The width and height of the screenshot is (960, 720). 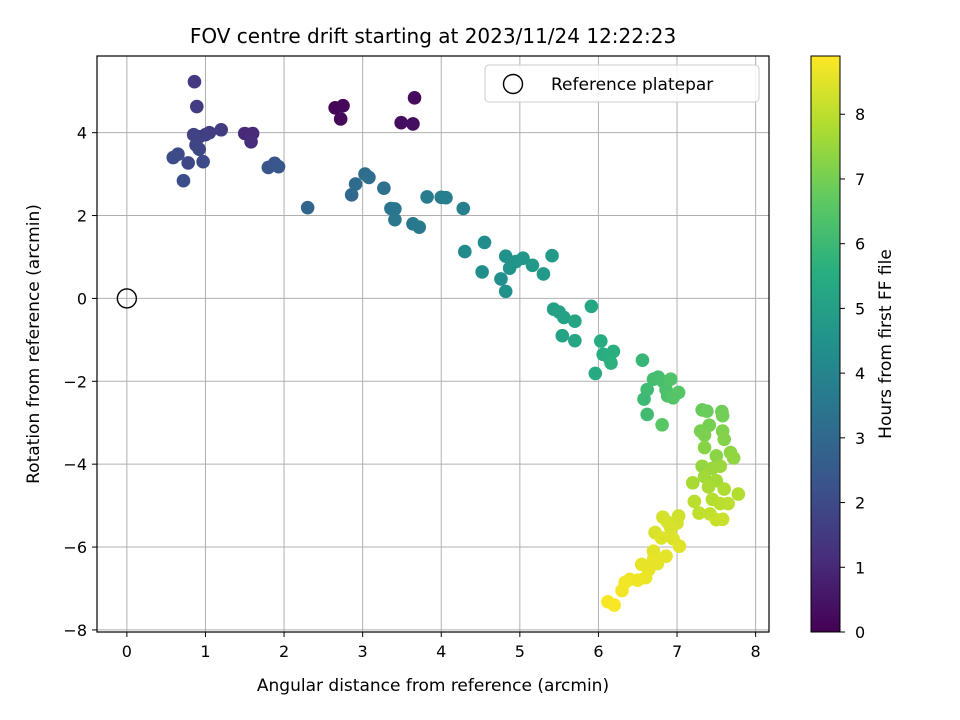 I want to click on colorbar-label: Hours from first FF file, so click(x=886, y=344).